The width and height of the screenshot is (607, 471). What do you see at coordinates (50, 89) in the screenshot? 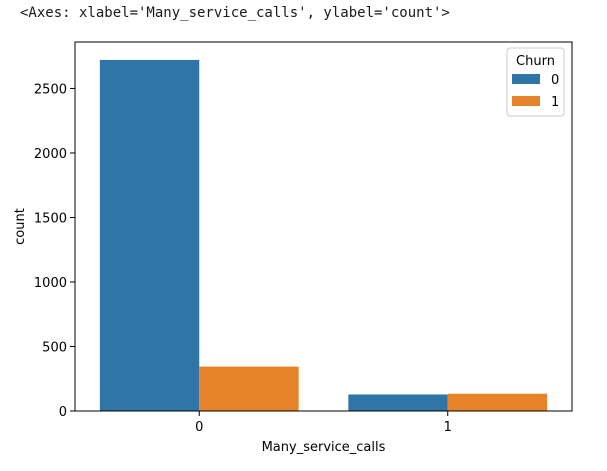
I see `y-tick-label: 2500` at bounding box center [50, 89].